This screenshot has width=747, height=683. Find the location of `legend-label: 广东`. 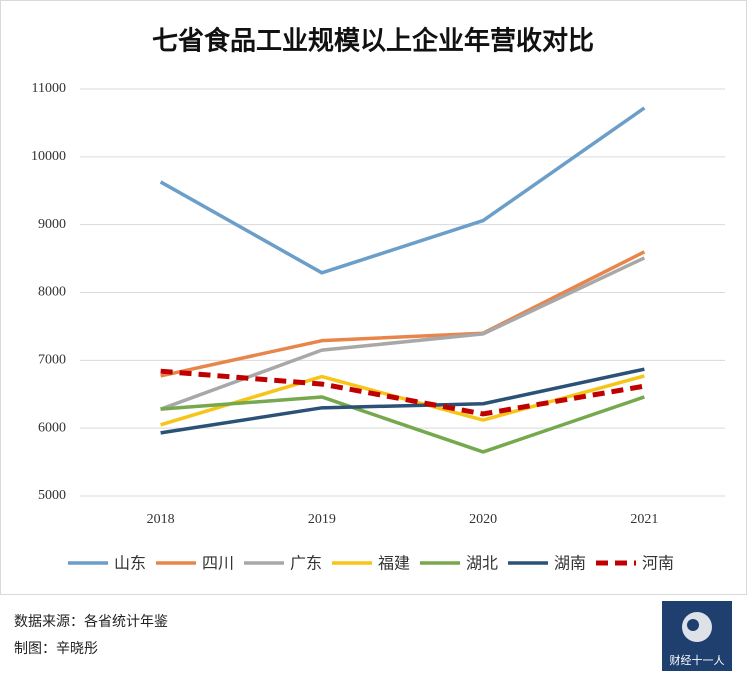

legend-label: 广东 is located at coordinates (306, 563).